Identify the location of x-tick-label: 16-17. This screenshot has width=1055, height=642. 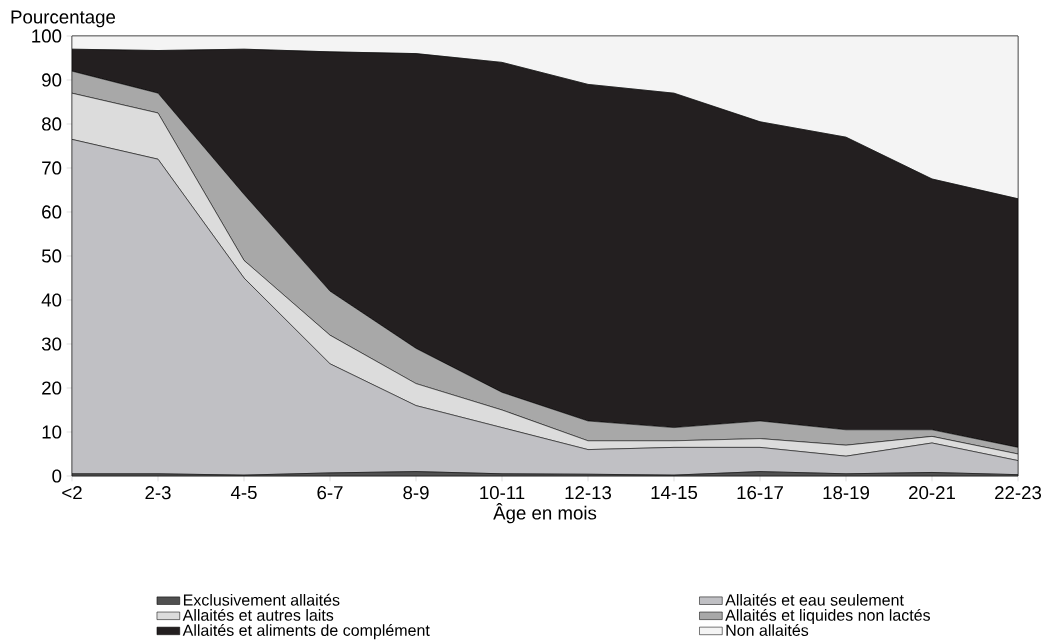
(760, 493).